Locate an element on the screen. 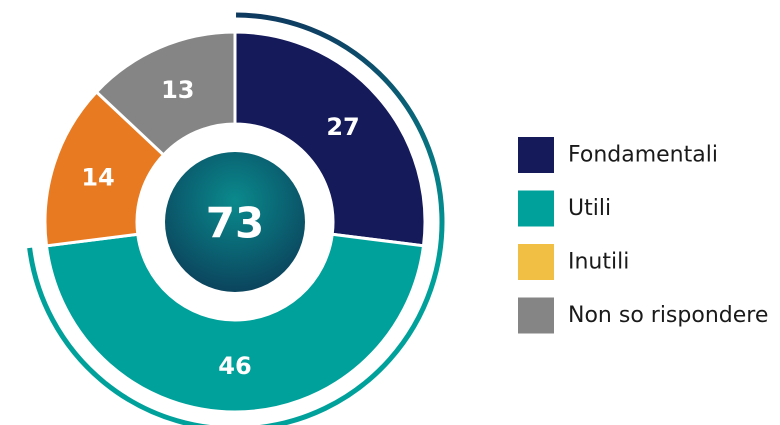 This screenshot has height=425, width=780. legend-label: Fondamentali is located at coordinates (643, 155).